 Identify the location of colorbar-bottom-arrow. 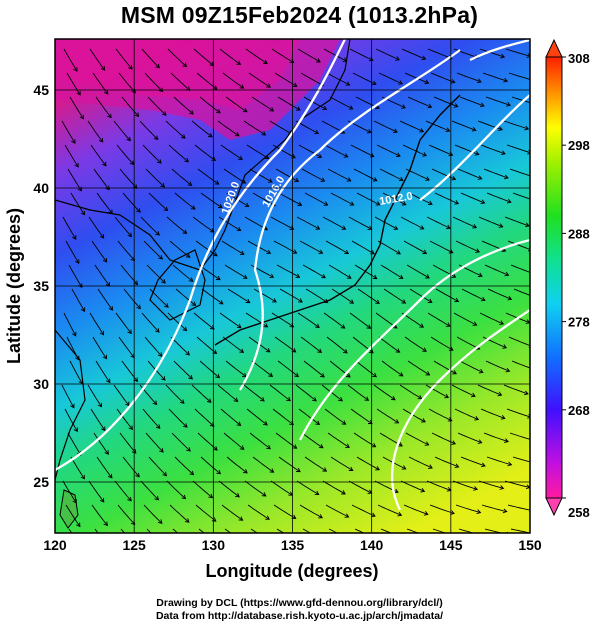
(554, 507).